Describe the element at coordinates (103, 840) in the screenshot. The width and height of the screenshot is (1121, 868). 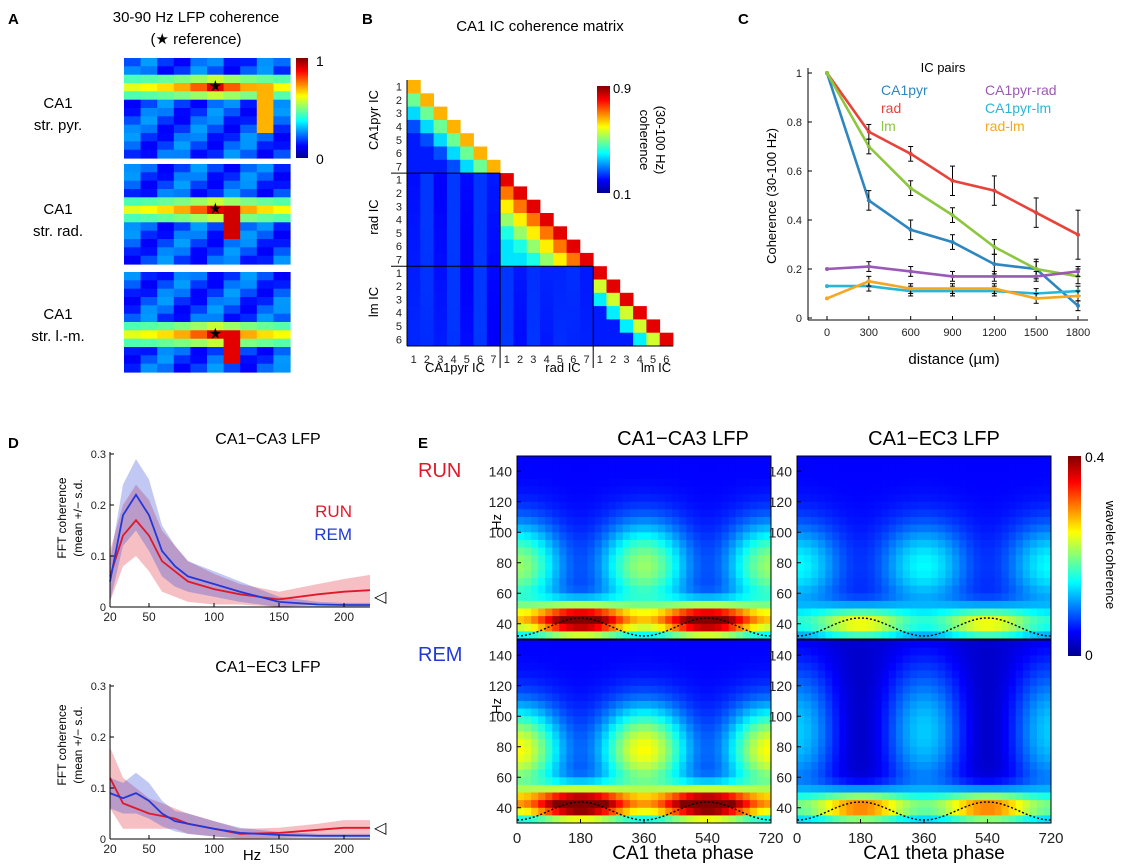
I see `y-tick-label: 0` at that location.